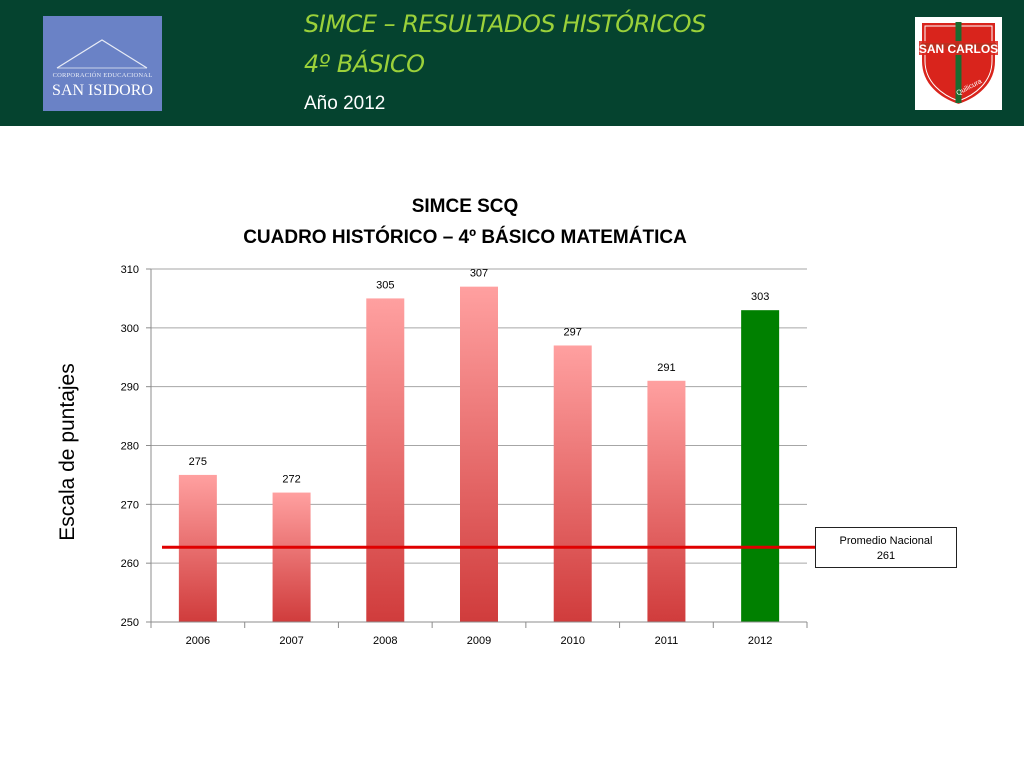 The width and height of the screenshot is (1024, 768). Describe the element at coordinates (479, 274) in the screenshot. I see `data-label: 307` at that location.